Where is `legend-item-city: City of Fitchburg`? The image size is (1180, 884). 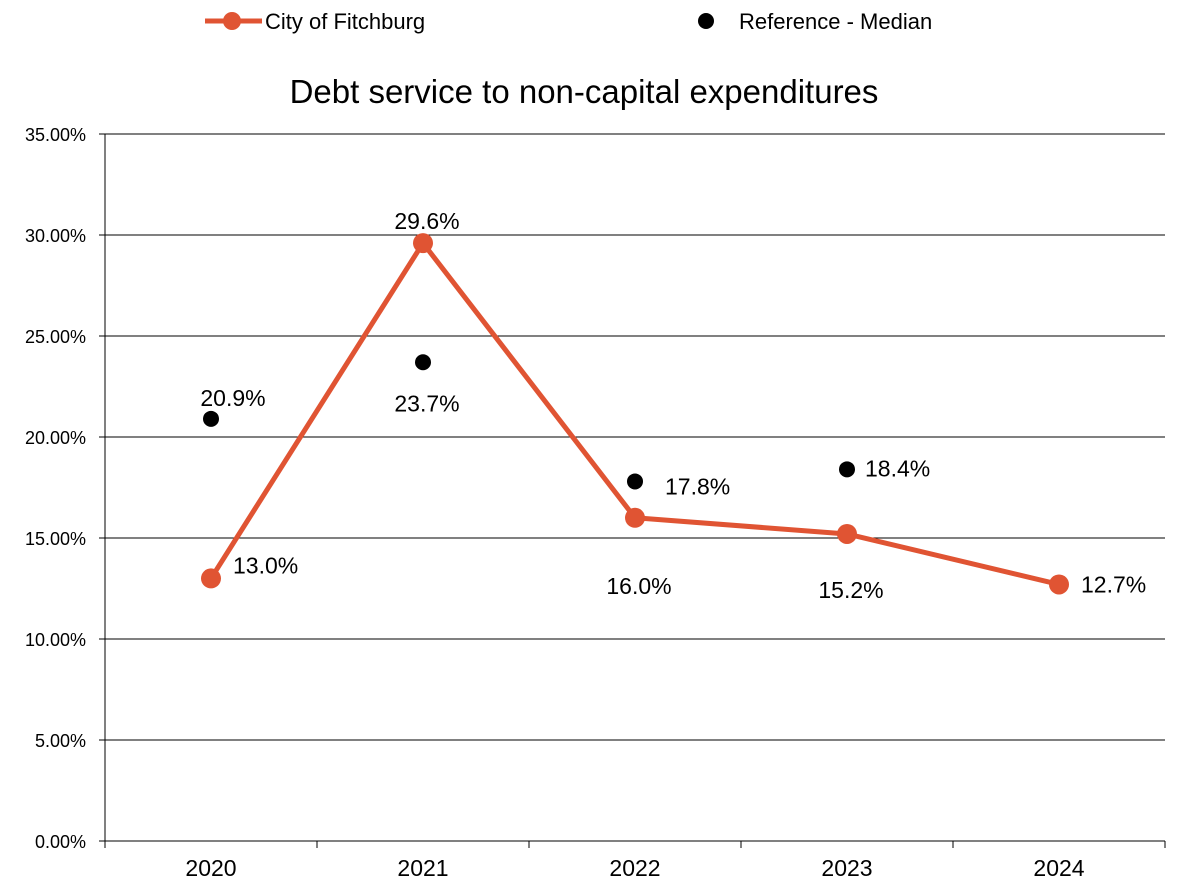 legend-item-city: City of Fitchburg is located at coordinates (315, 21).